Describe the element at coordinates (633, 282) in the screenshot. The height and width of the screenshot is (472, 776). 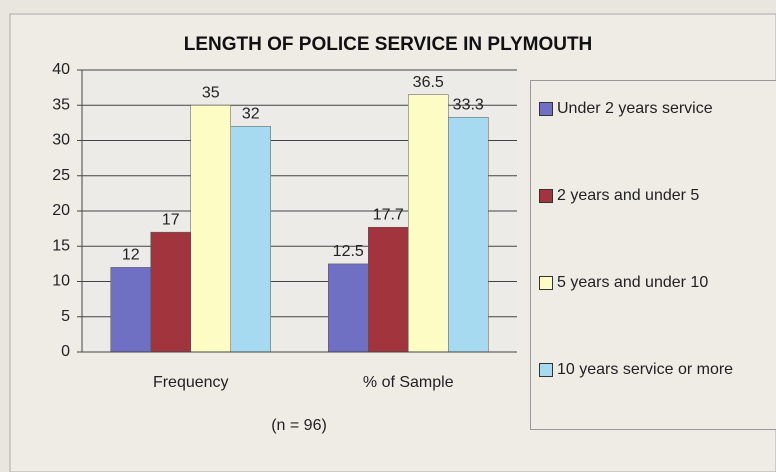
I see `legend-label: 5 years and under 10` at that location.